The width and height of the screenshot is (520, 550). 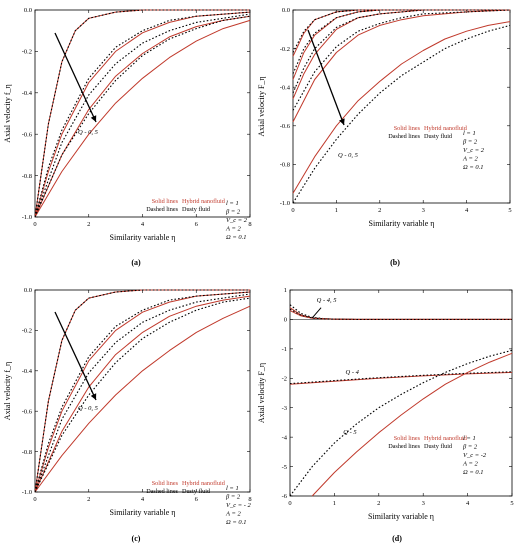 What do you see at coordinates (284, 467) in the screenshot?
I see `y-tick-label: -5` at bounding box center [284, 467].